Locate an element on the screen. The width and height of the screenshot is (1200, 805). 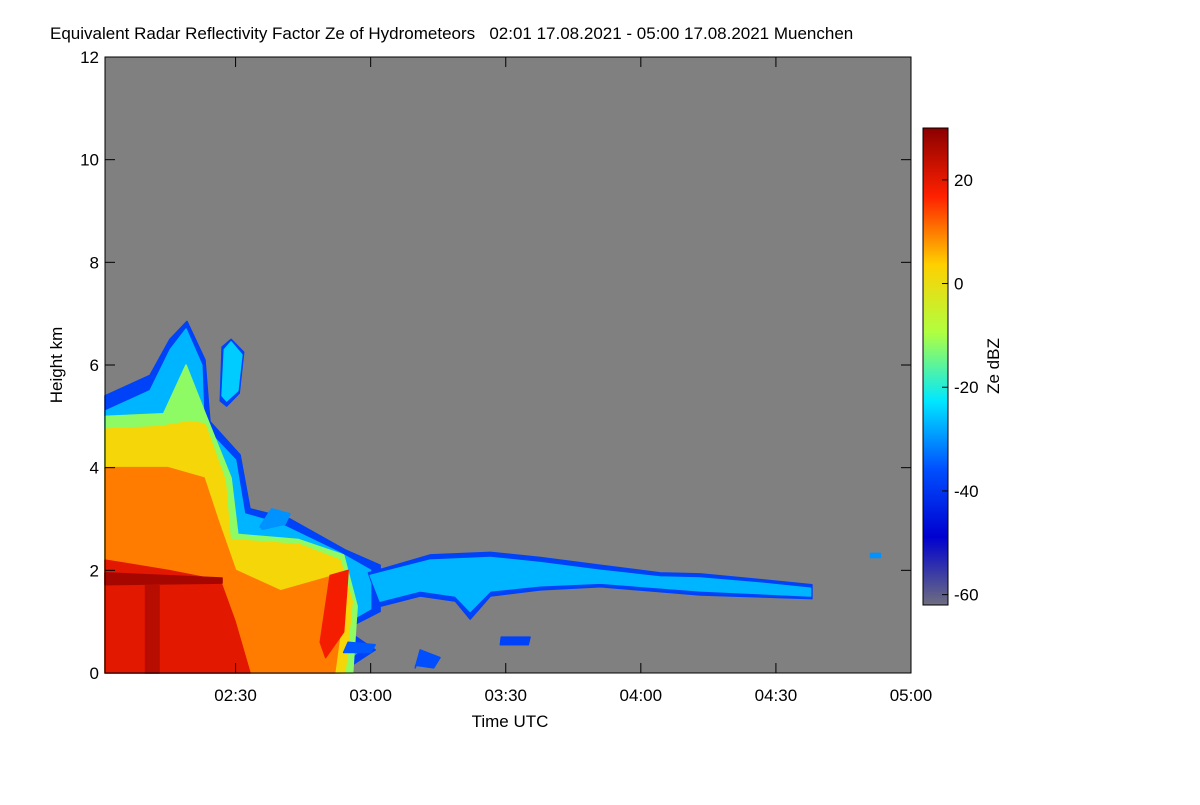
y-tick-label: 10 is located at coordinates (89, 160).